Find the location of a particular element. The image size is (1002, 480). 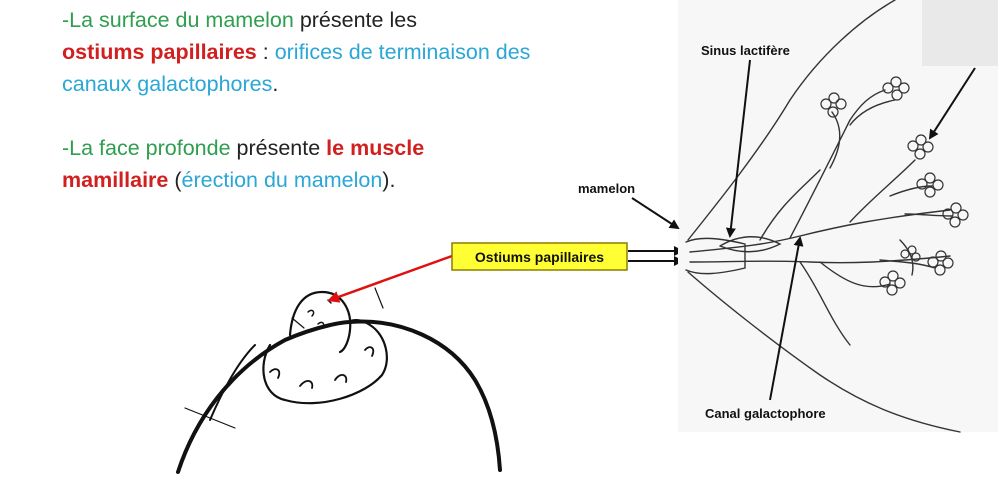

callout-box is located at coordinates (539, 256).